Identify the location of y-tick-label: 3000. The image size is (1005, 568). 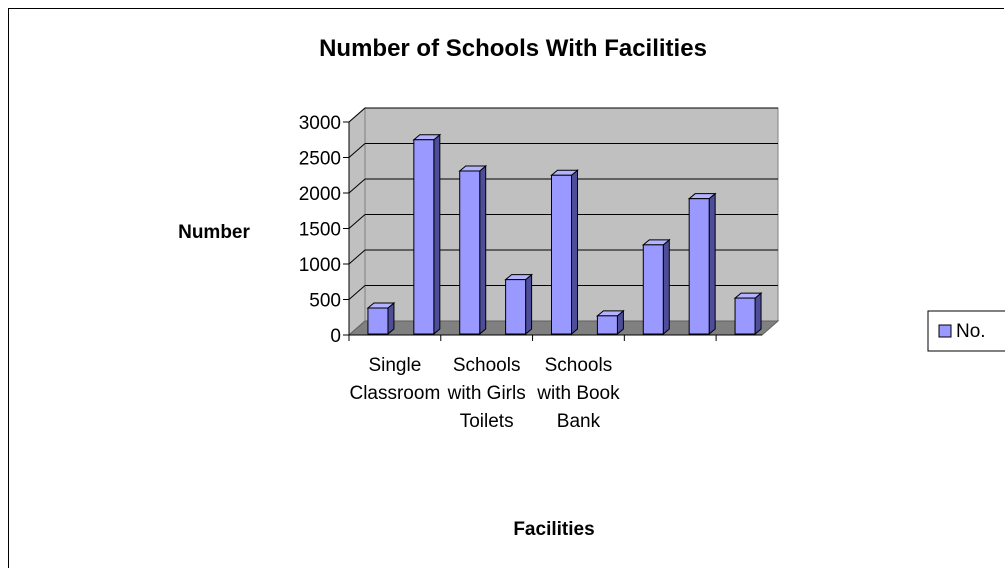
(320, 123).